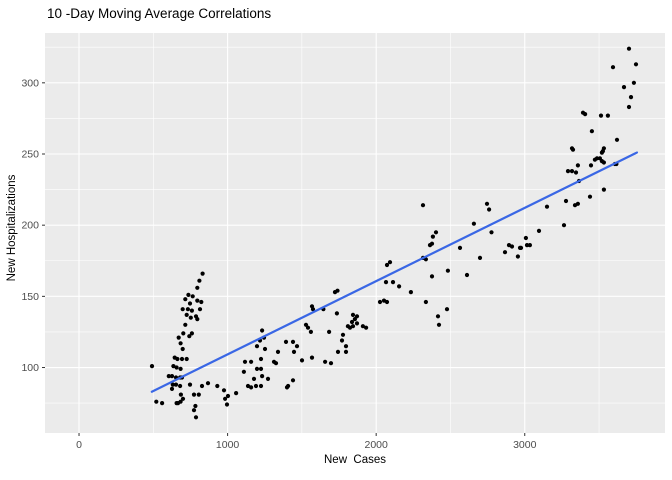 This screenshot has height=480, width=672. What do you see at coordinates (228, 445) in the screenshot?
I see `x-tick-label: 1000` at bounding box center [228, 445].